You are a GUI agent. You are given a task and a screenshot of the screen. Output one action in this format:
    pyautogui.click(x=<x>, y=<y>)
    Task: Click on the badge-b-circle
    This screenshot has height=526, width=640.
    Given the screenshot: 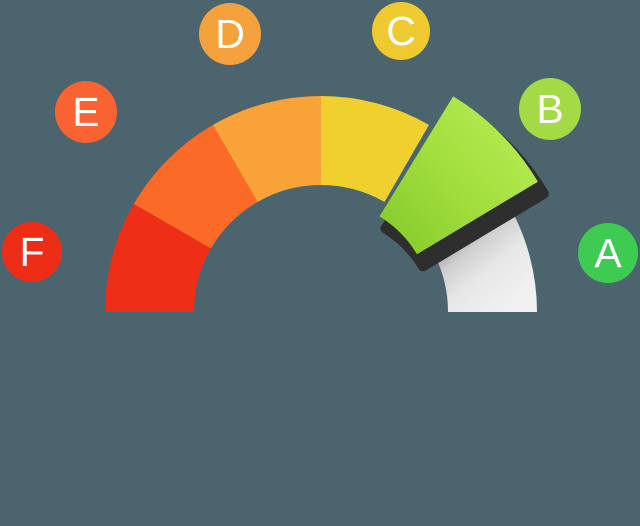 What is the action you would take?
    pyautogui.click(x=550, y=109)
    